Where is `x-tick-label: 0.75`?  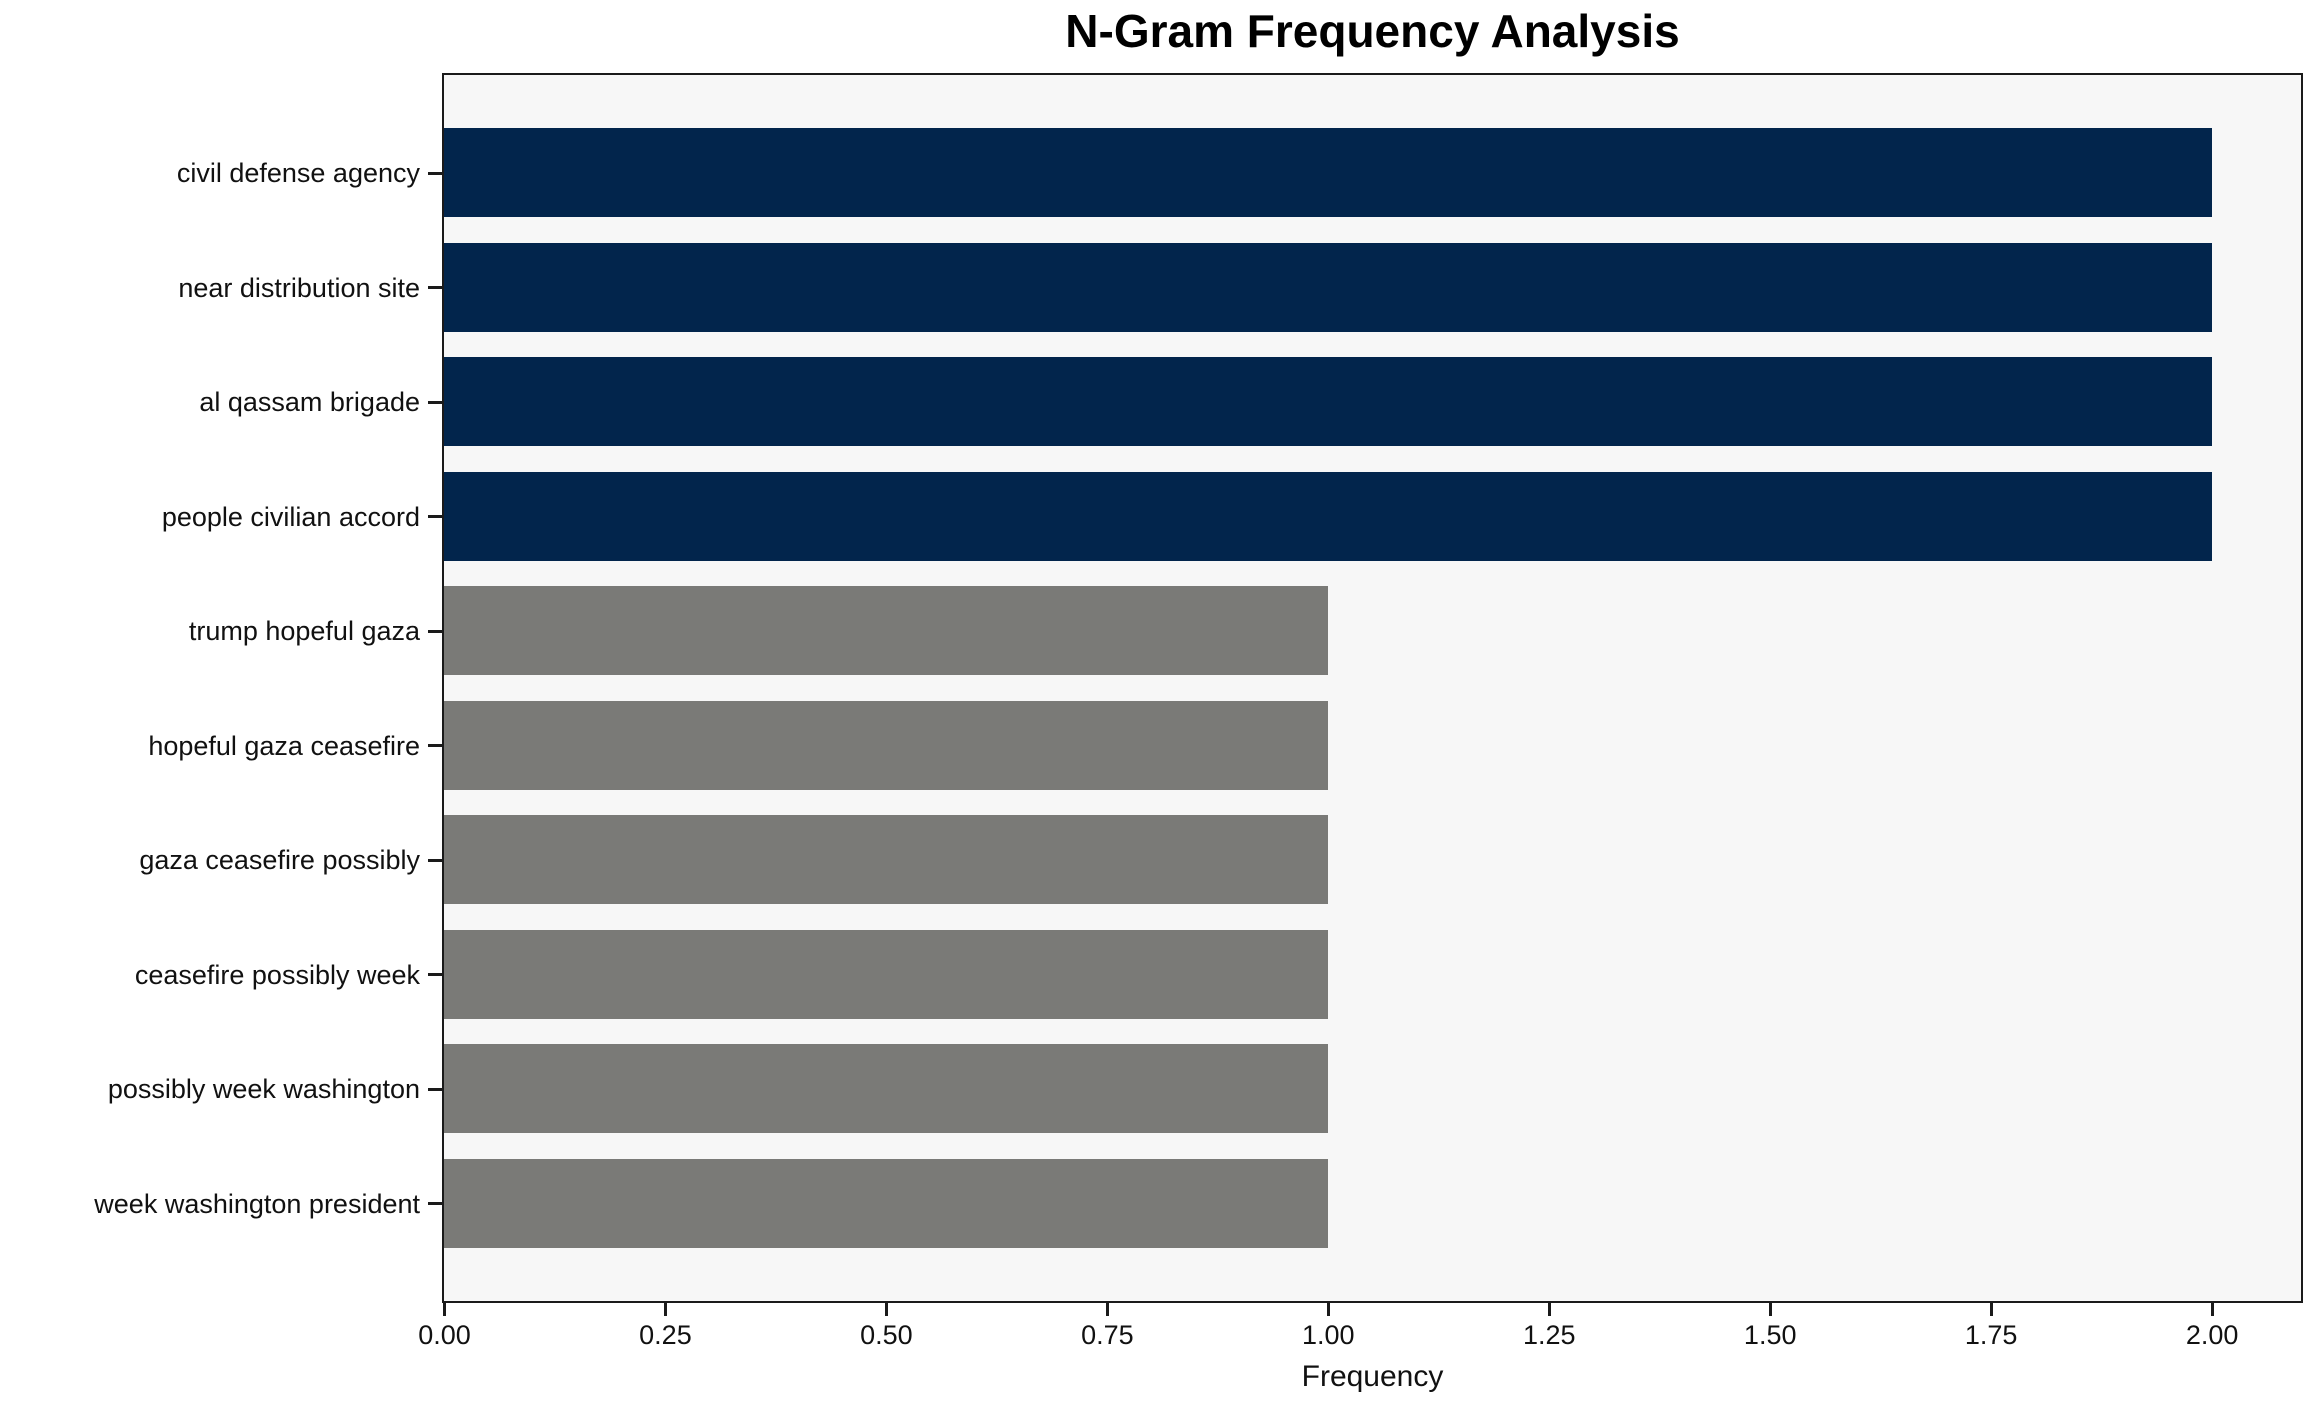 x-tick-label: 0.75 is located at coordinates (1107, 1335).